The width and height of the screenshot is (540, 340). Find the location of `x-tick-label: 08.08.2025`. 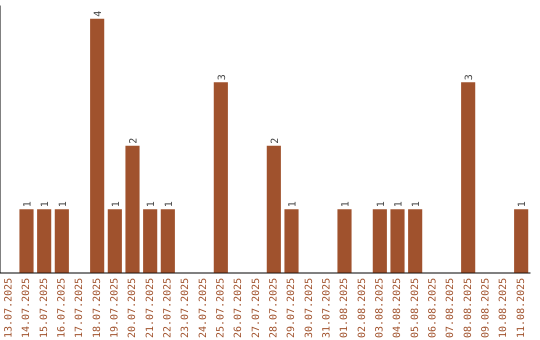

x-tick-label: 08.08.2025 is located at coordinates (468, 308).